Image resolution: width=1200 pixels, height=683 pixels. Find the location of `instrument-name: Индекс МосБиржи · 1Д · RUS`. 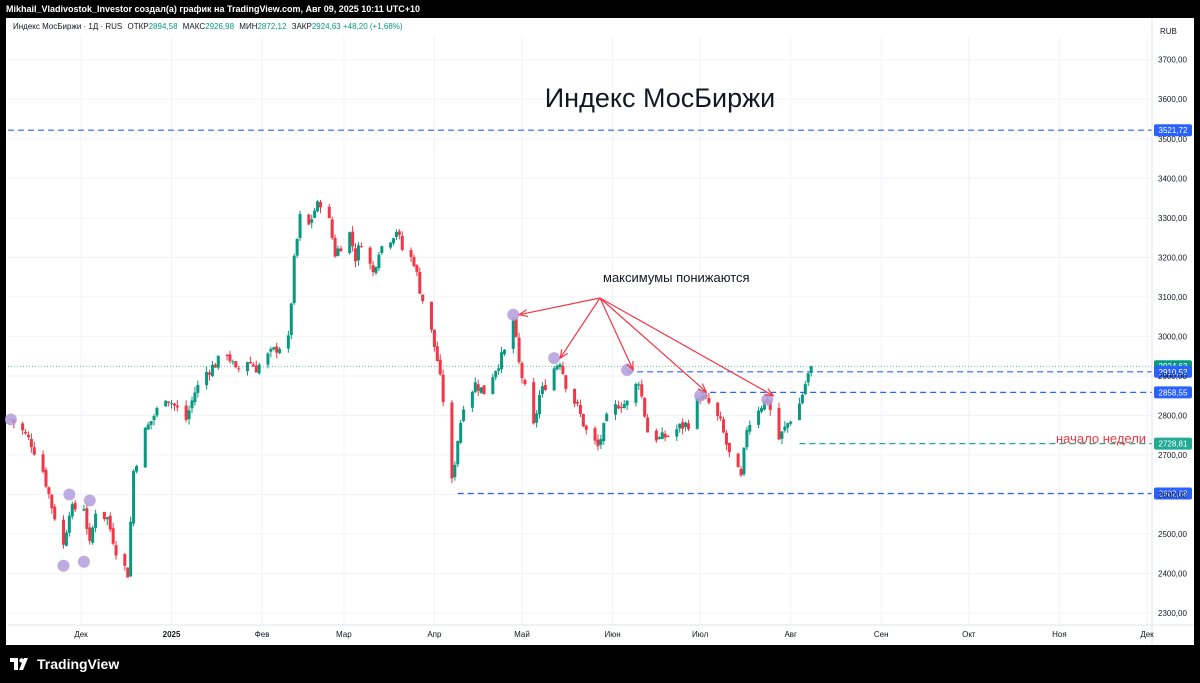

instrument-name: Индекс МосБиржи · 1Д · RUS is located at coordinates (68, 26).